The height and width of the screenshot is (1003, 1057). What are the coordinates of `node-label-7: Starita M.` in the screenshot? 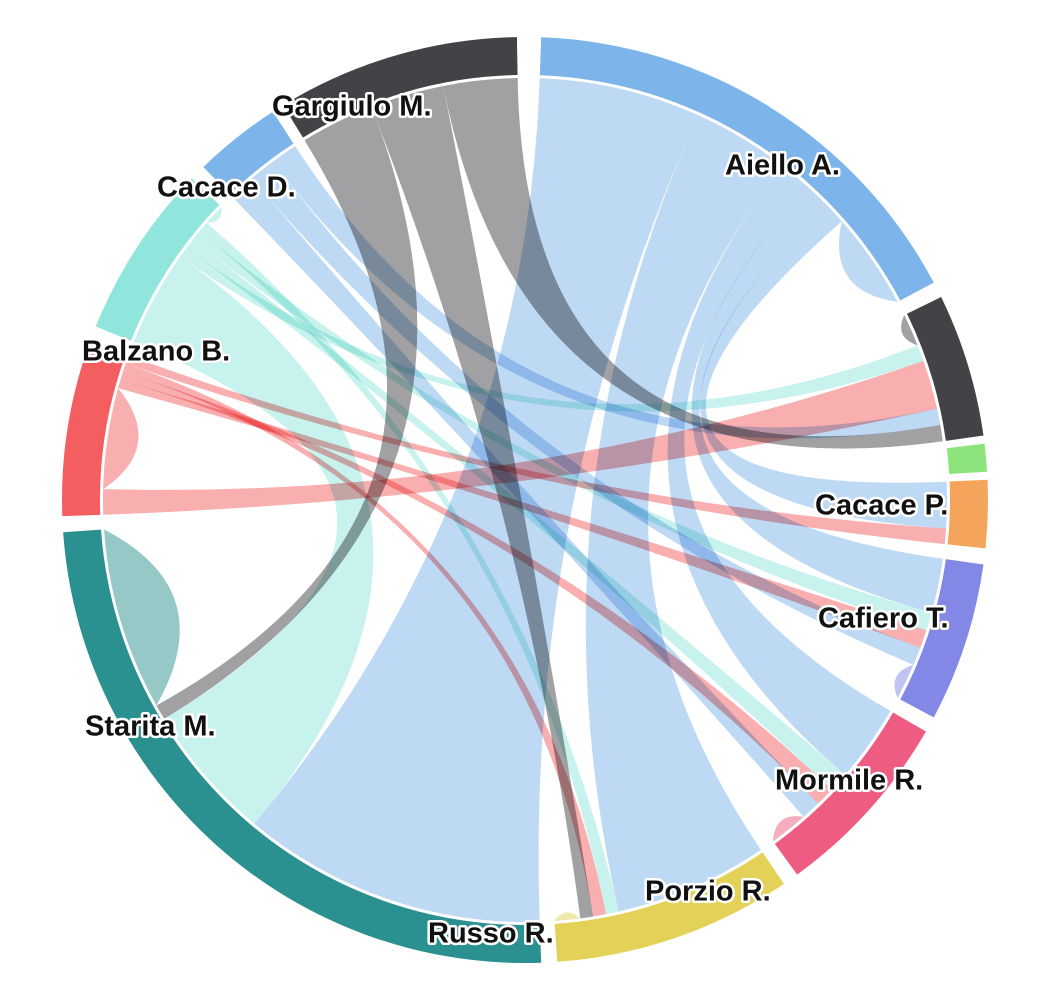 It's located at (150, 727).